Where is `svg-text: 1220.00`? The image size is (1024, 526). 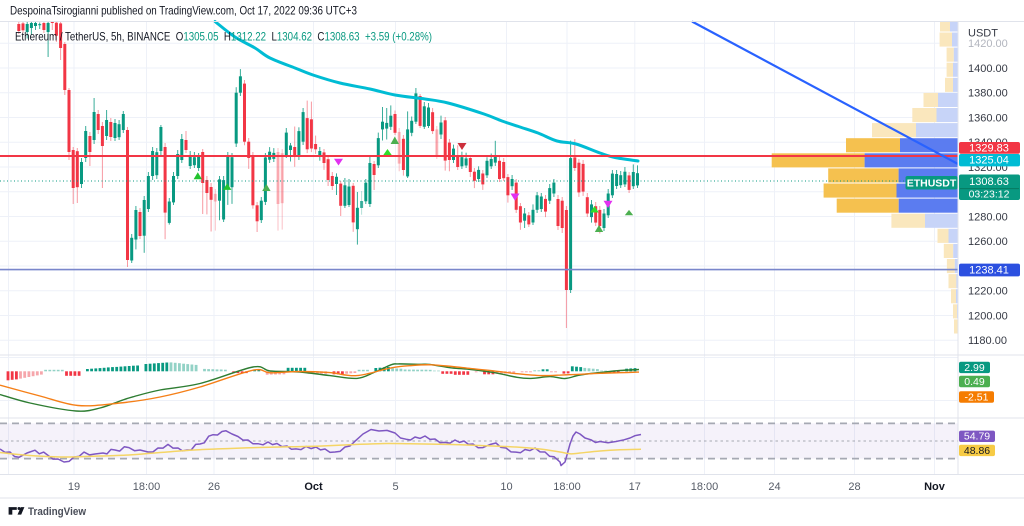
svg-text: 1220.00 is located at coordinates (988, 292).